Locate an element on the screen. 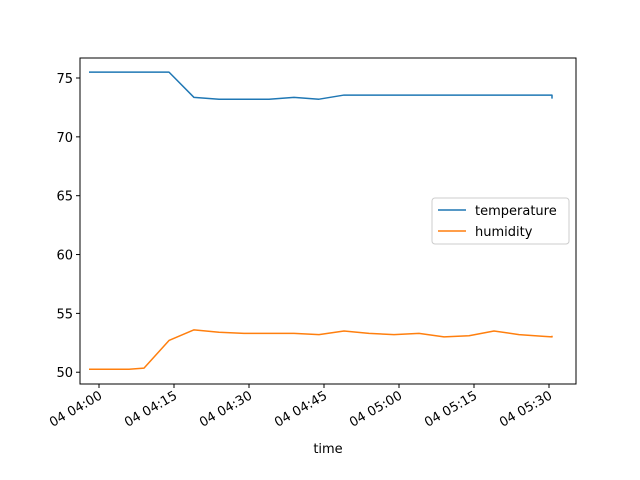 This screenshot has height=480, width=640. series-line-temperature is located at coordinates (321, 85).